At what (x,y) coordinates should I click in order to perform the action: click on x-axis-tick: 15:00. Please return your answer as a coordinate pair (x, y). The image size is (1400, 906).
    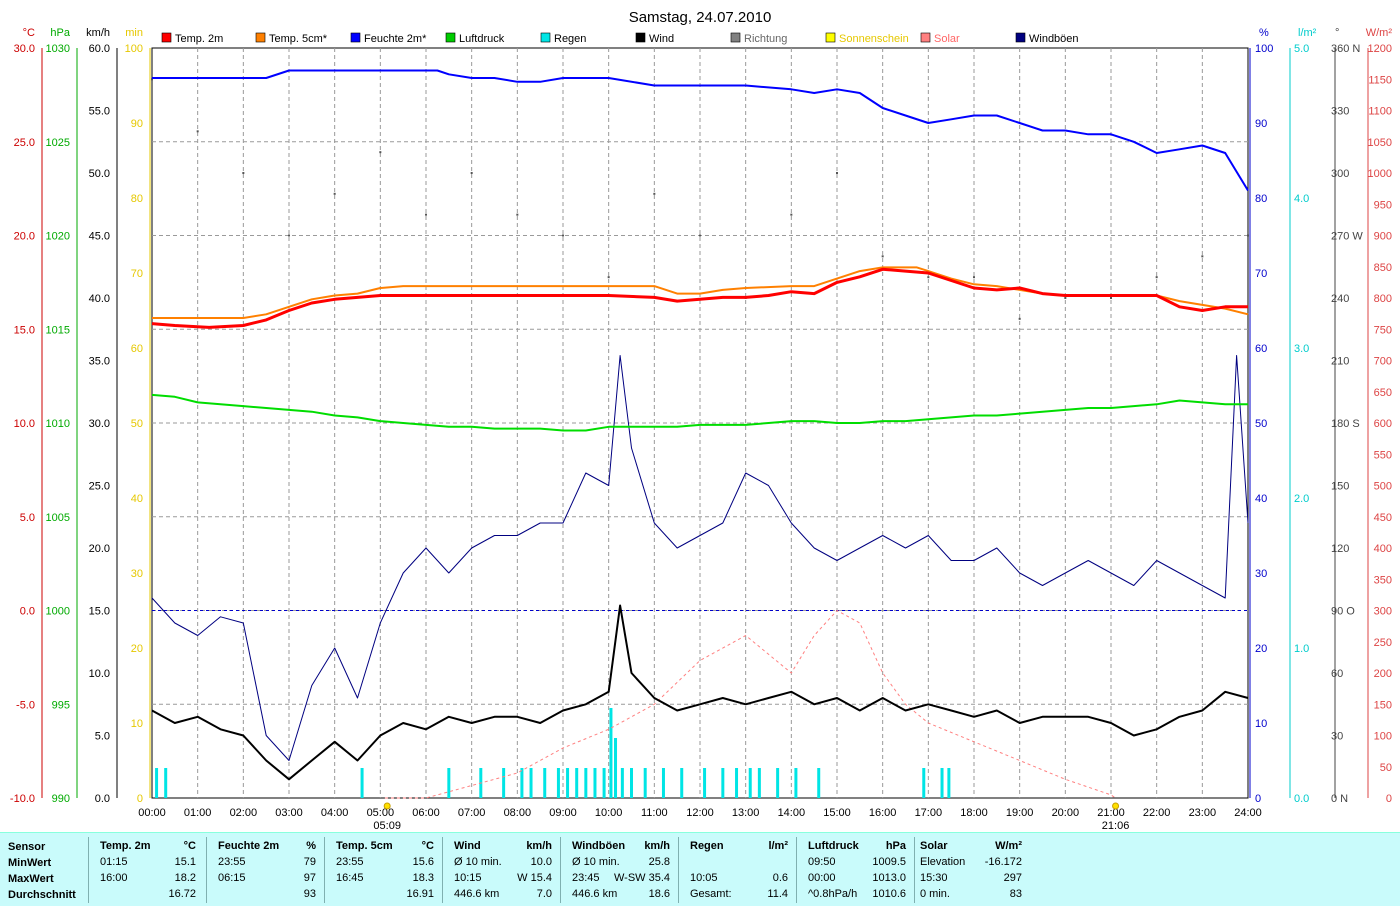
    Looking at the image, I should click on (837, 813).